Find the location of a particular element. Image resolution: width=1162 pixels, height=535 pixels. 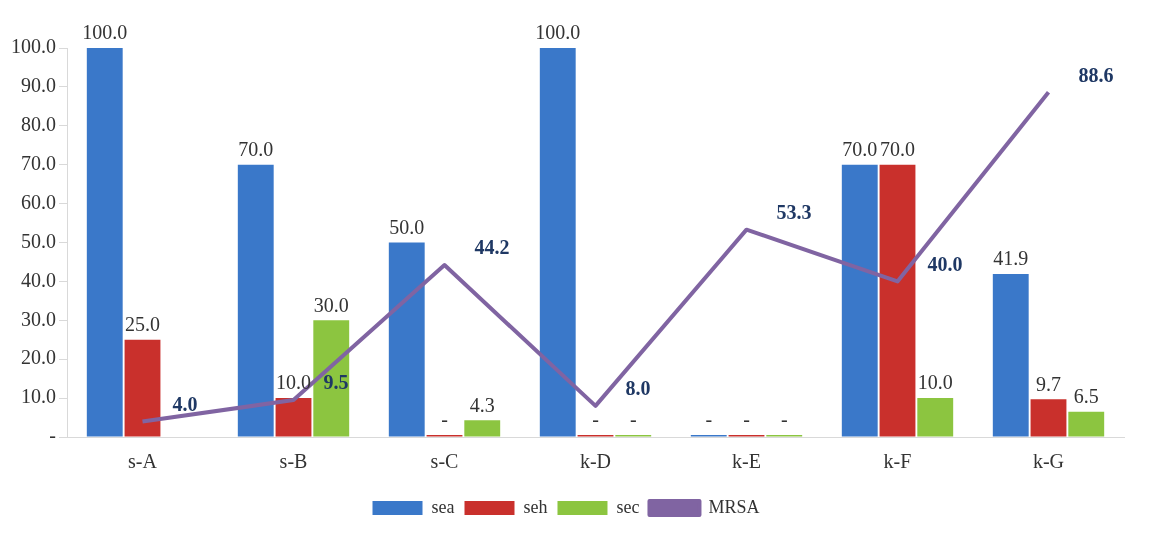

data-label: 40.0 is located at coordinates (945, 263).